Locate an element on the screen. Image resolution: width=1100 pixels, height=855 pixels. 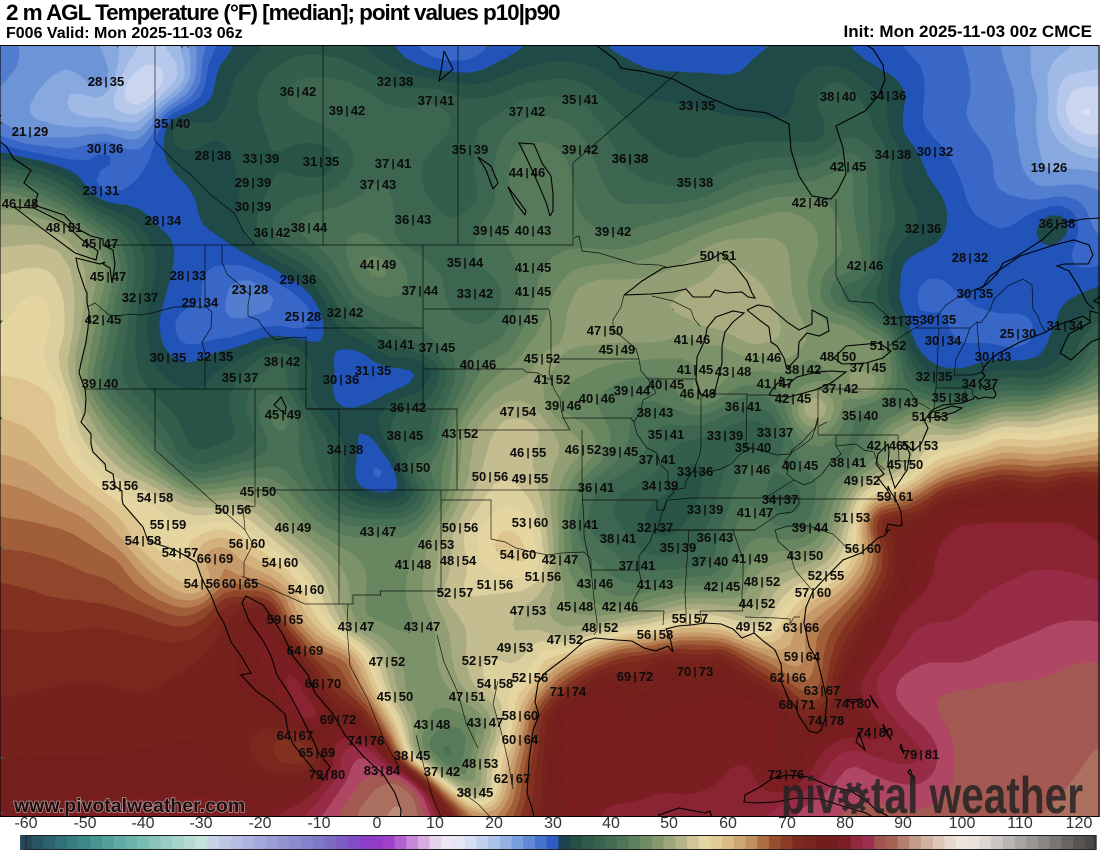
svg-text:37|44: 37 | 44 is located at coordinates (420, 290).